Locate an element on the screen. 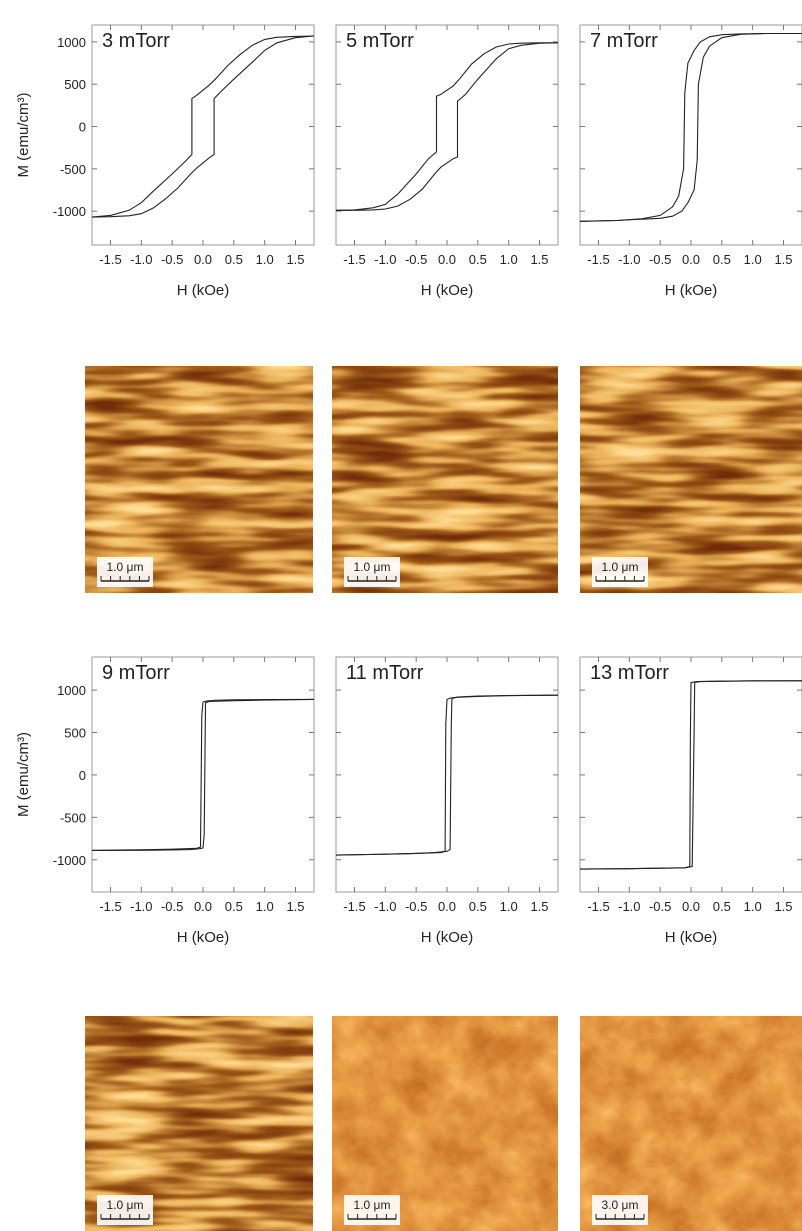  chart-title: 3 mTorr is located at coordinates (136, 41).